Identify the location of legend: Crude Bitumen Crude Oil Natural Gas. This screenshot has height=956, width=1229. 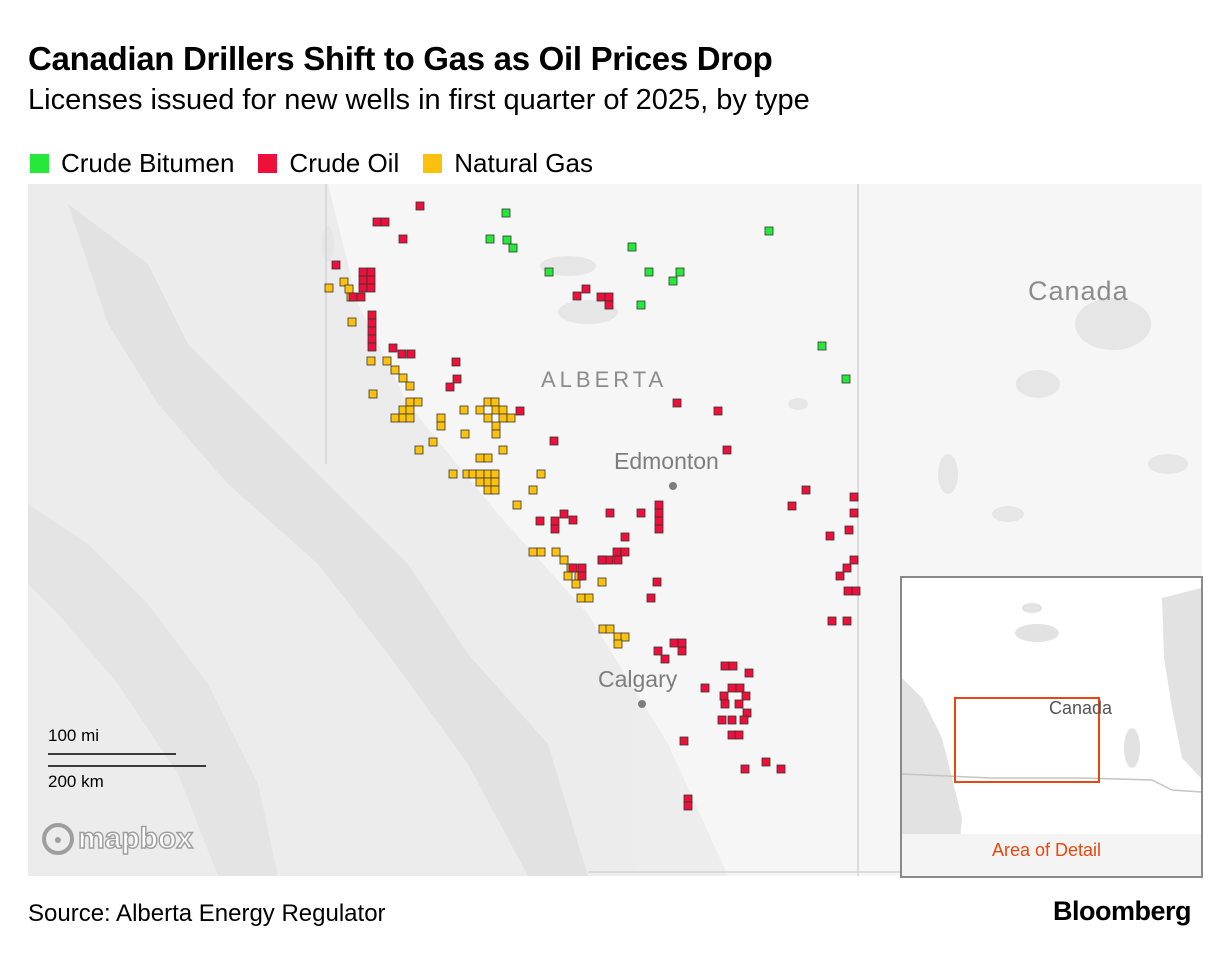
(323, 163).